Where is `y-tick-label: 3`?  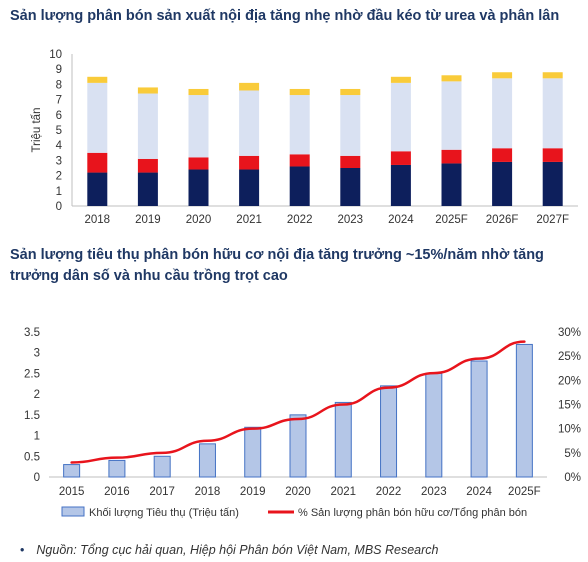
y-tick-label: 3 is located at coordinates (59, 161).